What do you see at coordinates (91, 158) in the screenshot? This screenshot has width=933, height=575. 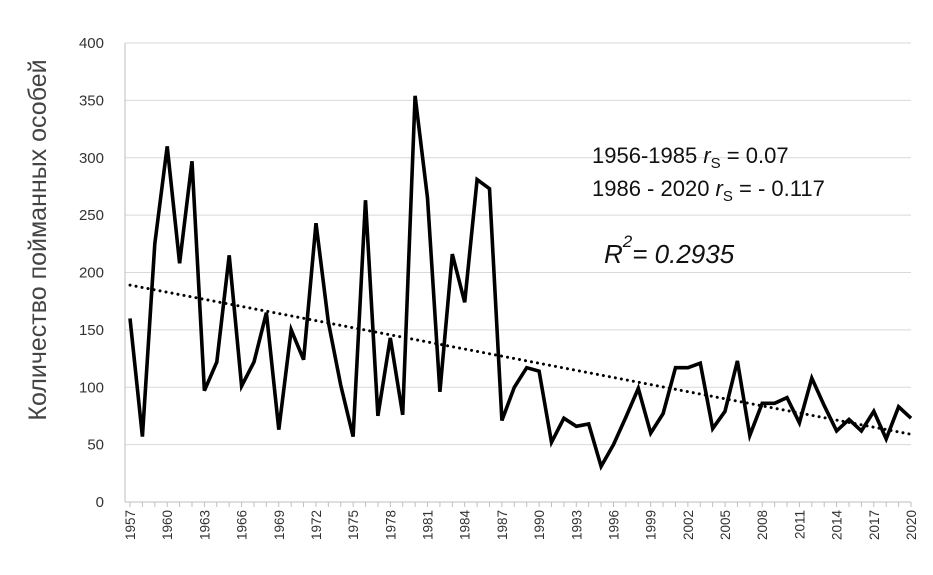 I see `y-tick-label-300: 300` at bounding box center [91, 158].